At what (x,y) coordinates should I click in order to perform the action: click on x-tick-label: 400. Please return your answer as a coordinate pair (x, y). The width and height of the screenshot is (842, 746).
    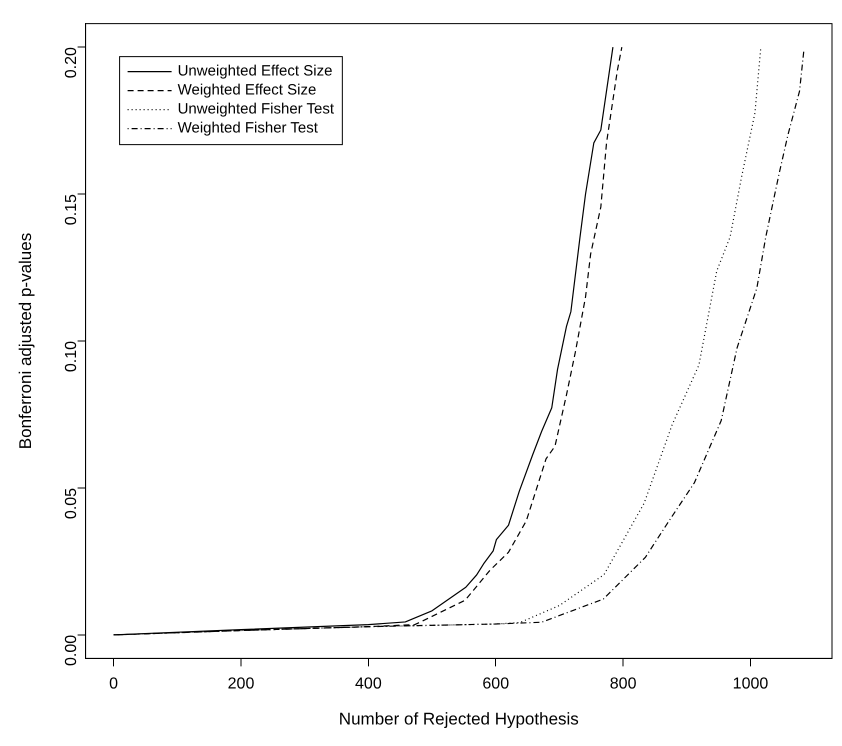
    Looking at the image, I should click on (368, 683).